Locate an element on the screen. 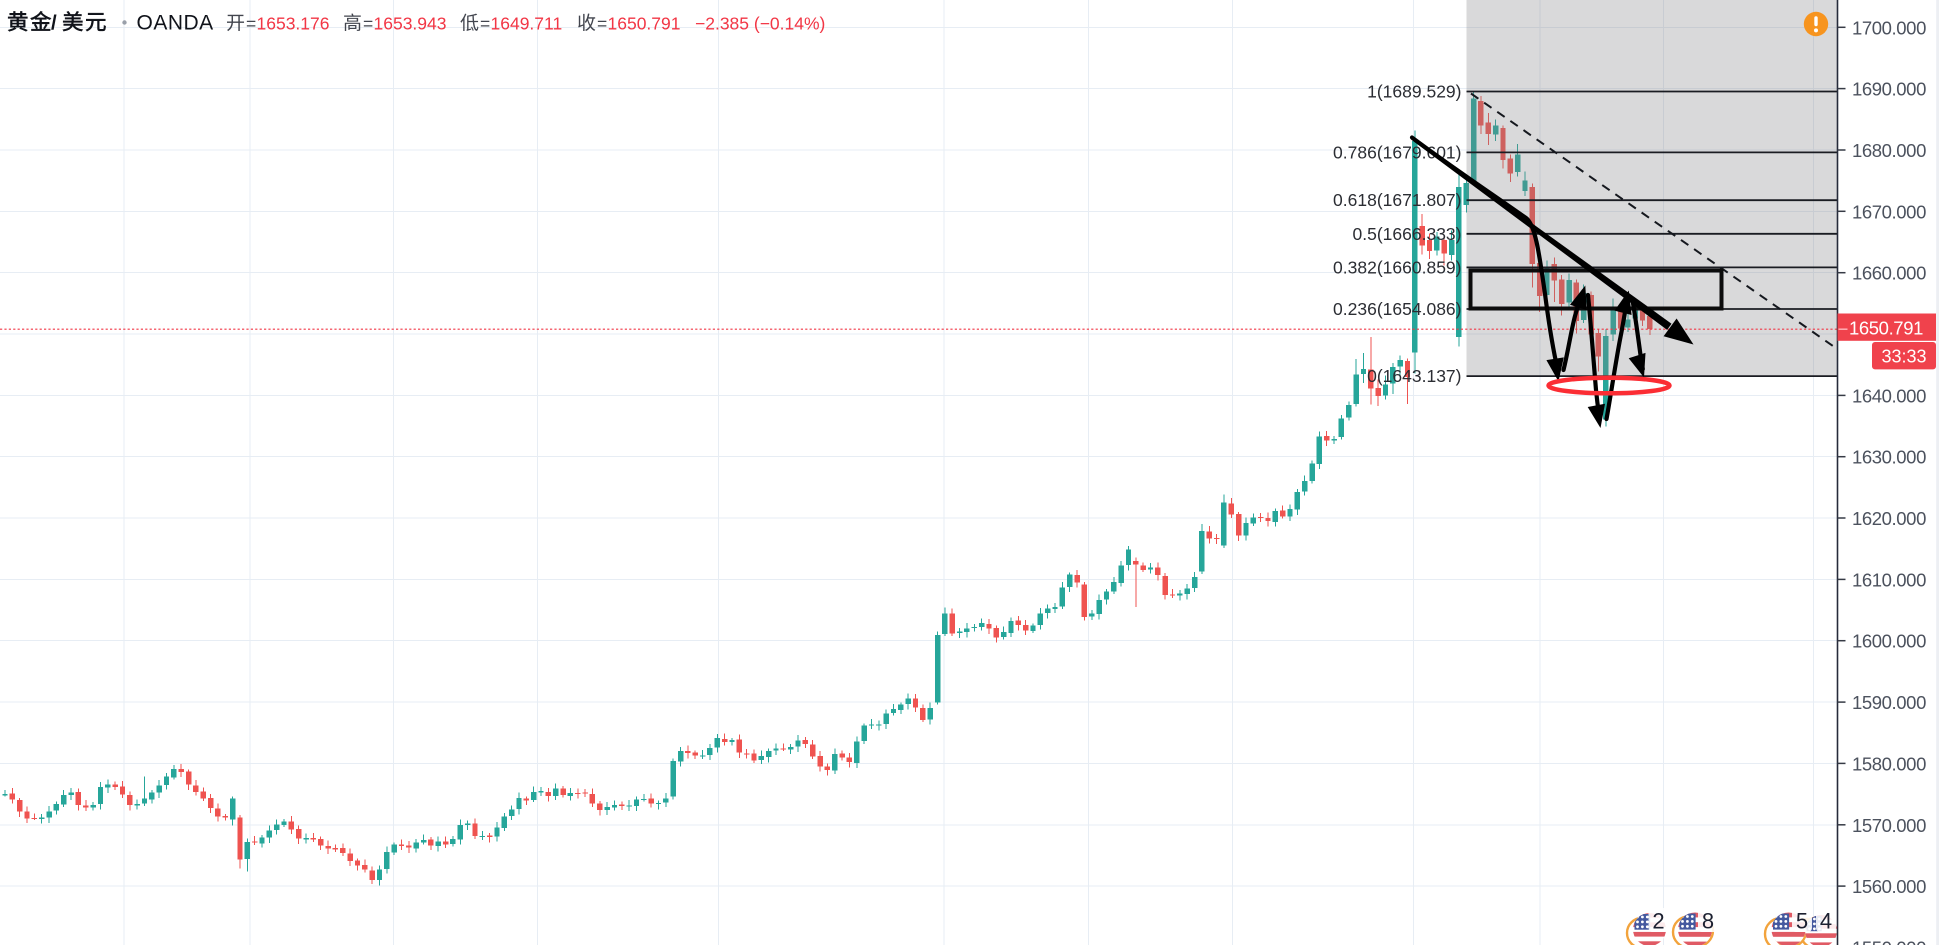 The height and width of the screenshot is (945, 1939). svg-text: 1620.000 is located at coordinates (1889, 518).